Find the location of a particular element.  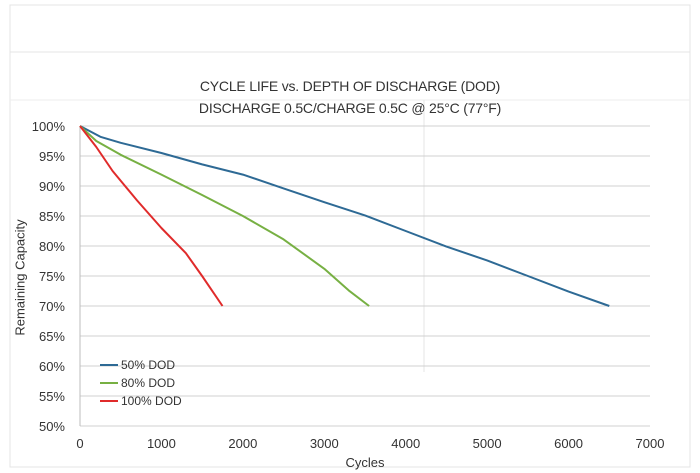

x-tick-label: 7000 is located at coordinates (650, 443).